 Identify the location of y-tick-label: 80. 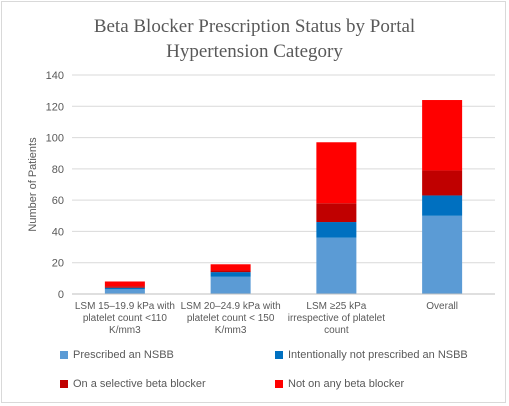
(58, 170).